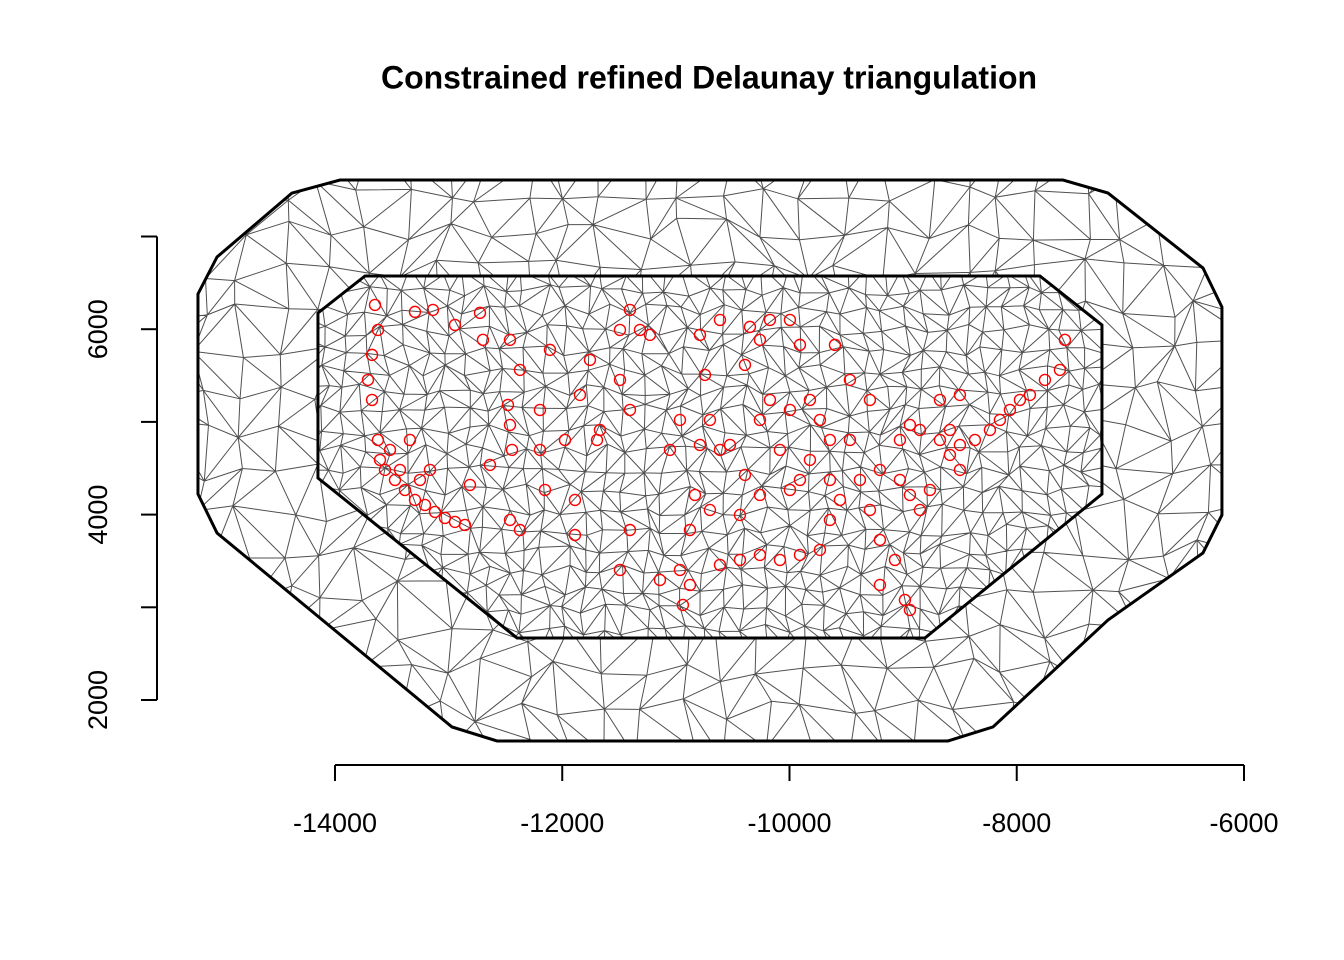 The width and height of the screenshot is (1344, 960). Describe the element at coordinates (1016, 823) in the screenshot. I see `x-tick-label: -8000` at that location.